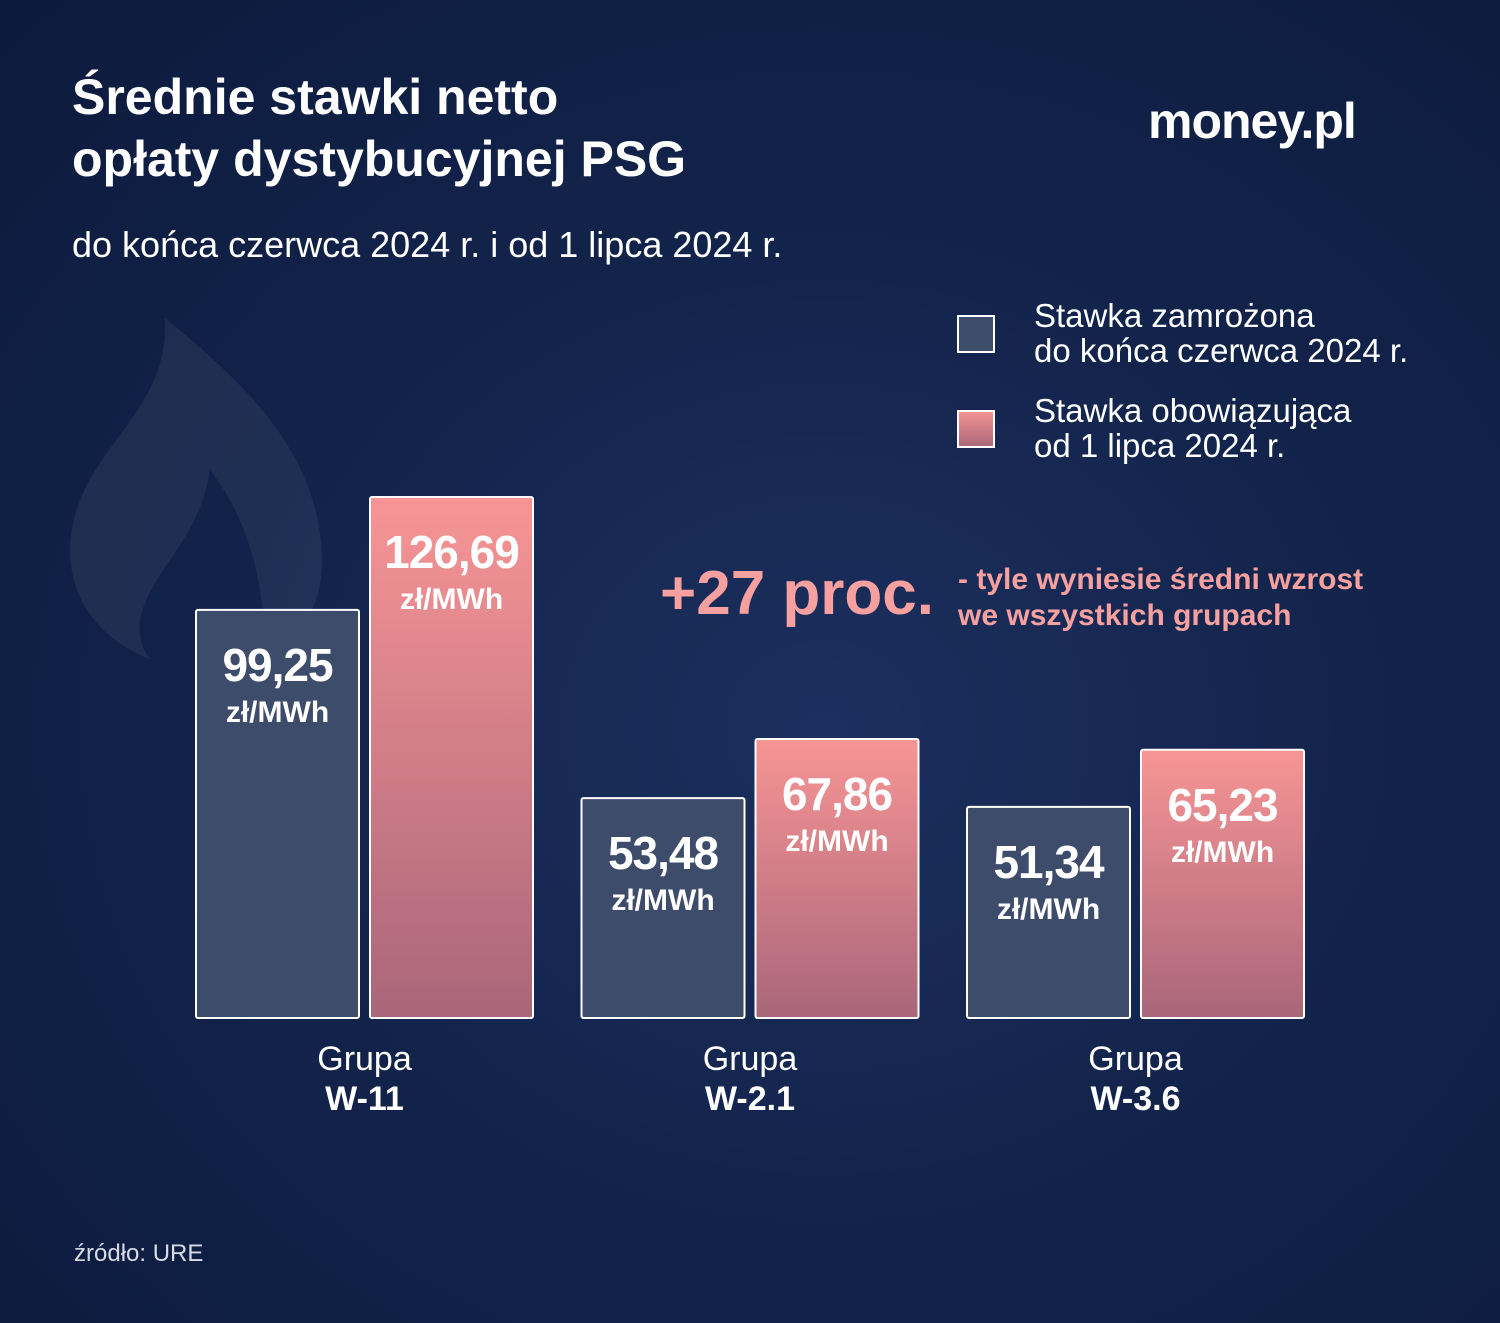 The width and height of the screenshot is (1500, 1323). What do you see at coordinates (1193, 428) in the screenshot?
I see `legend-label: Stawka obowiązująca od 1 lipca 2024 r.` at bounding box center [1193, 428].